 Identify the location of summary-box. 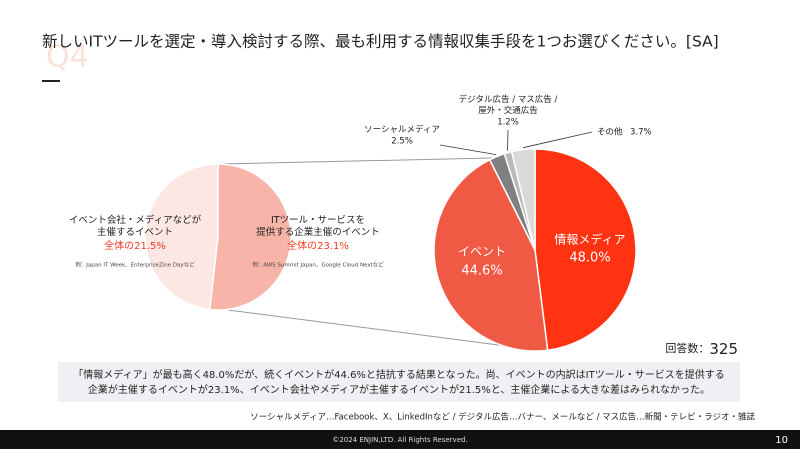
(399, 382).